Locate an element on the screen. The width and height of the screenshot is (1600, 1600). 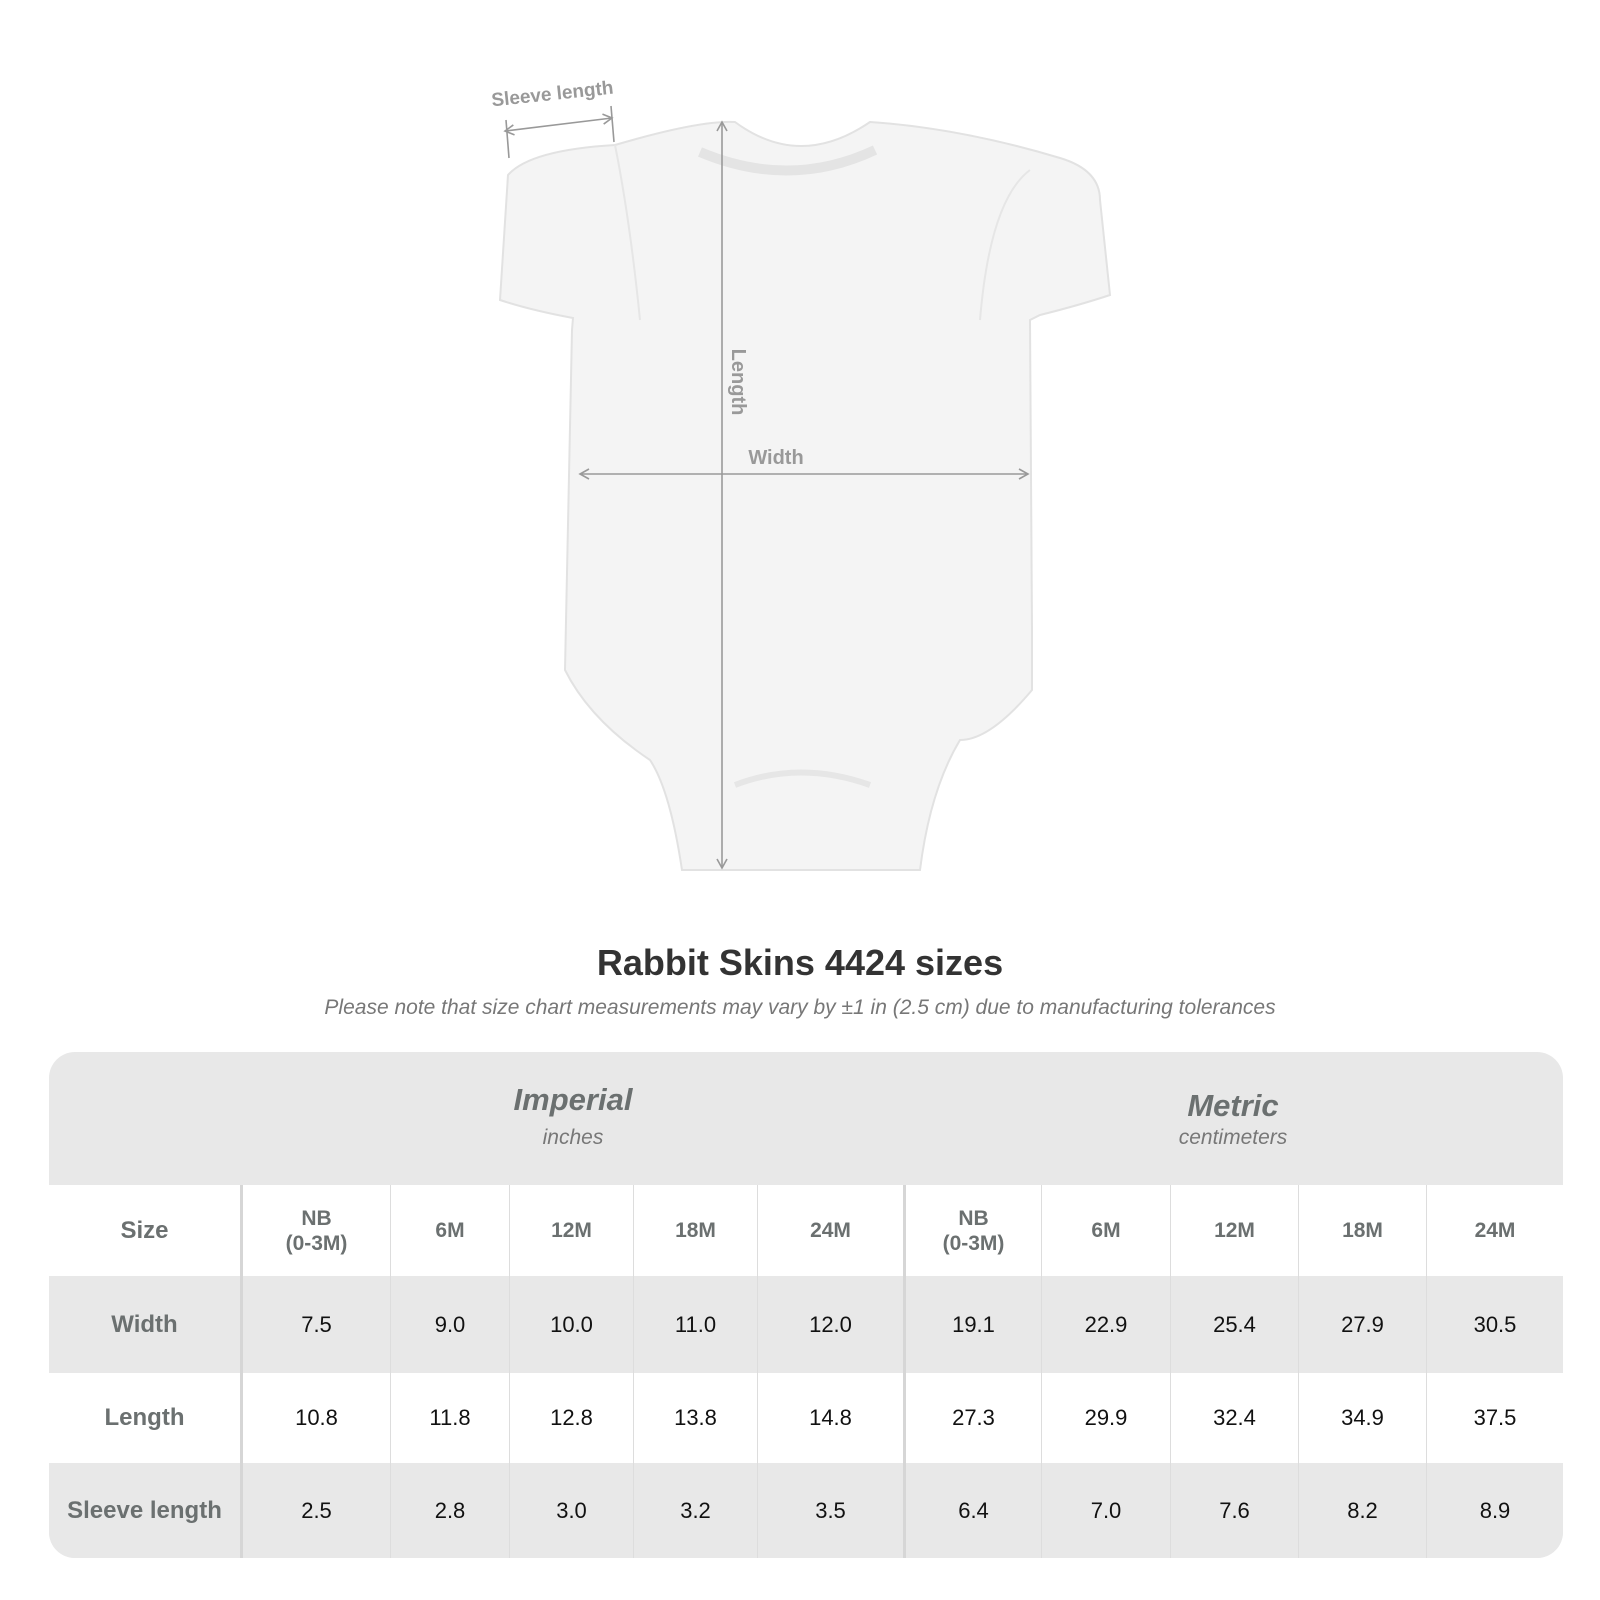
value-cell: 8.2 is located at coordinates (1362, 1510).